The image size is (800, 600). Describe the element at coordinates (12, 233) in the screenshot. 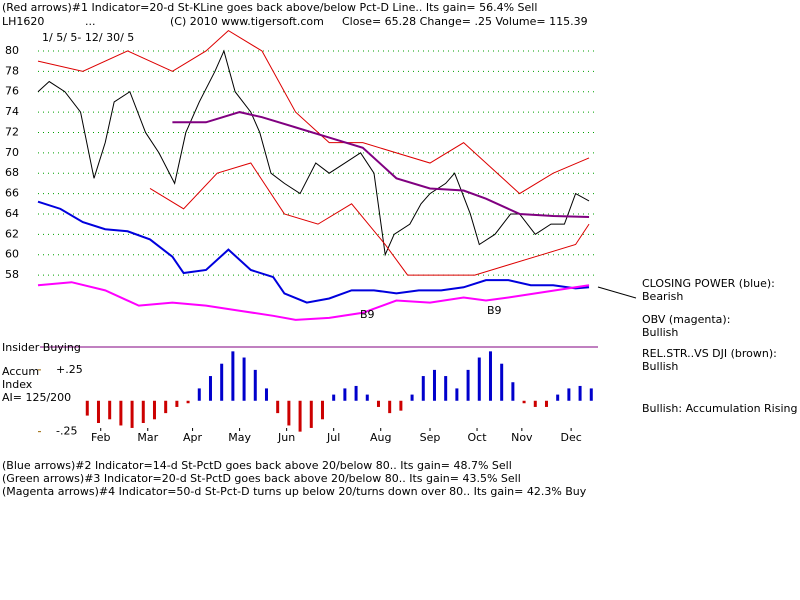

I see `y-tick-label: 62` at that location.